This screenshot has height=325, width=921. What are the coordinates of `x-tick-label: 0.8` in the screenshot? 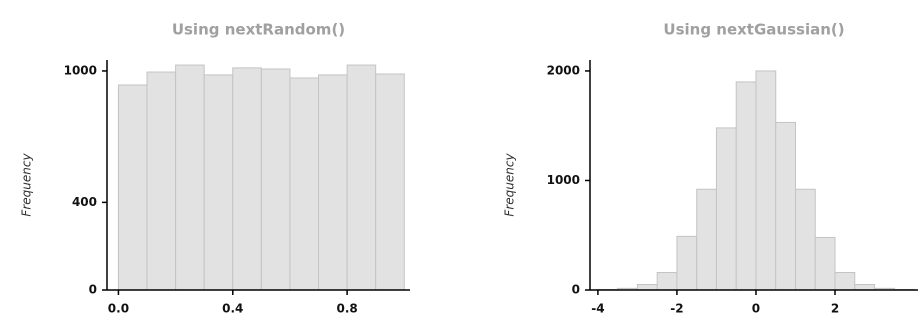 It's located at (346, 309).